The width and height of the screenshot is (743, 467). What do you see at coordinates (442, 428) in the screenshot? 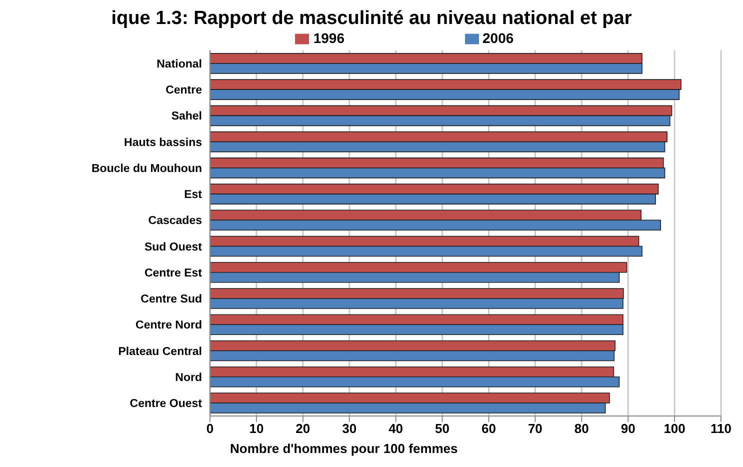
I see `x-tick-label: 50` at bounding box center [442, 428].